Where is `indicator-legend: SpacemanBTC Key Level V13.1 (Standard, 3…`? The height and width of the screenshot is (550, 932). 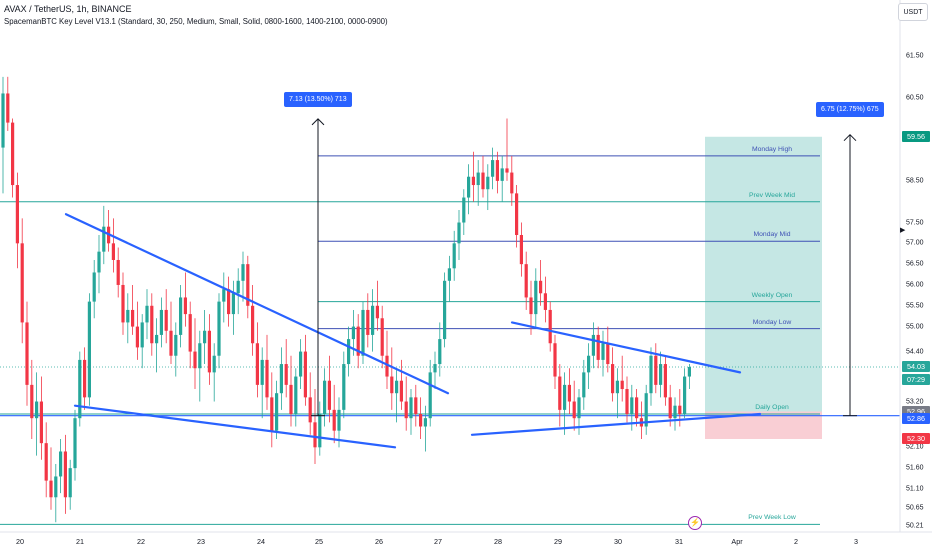
indicator-legend: SpacemanBTC Key Level V13.1 (Standard, 3… is located at coordinates (196, 21).